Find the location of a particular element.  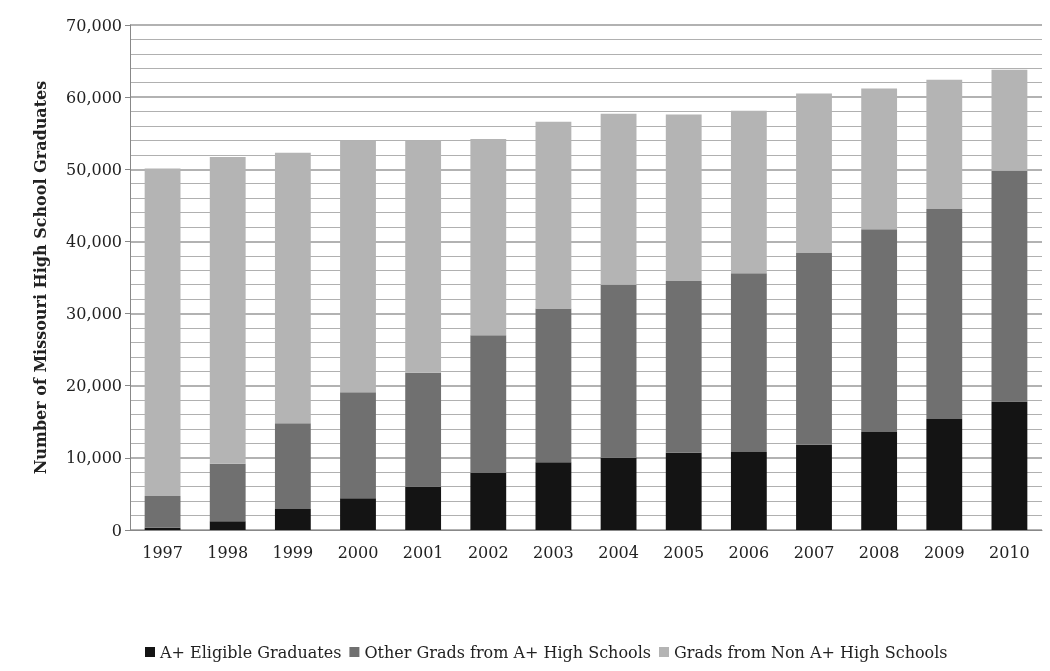

legend-label: Other Grads from A+ High Schools is located at coordinates (507, 652).